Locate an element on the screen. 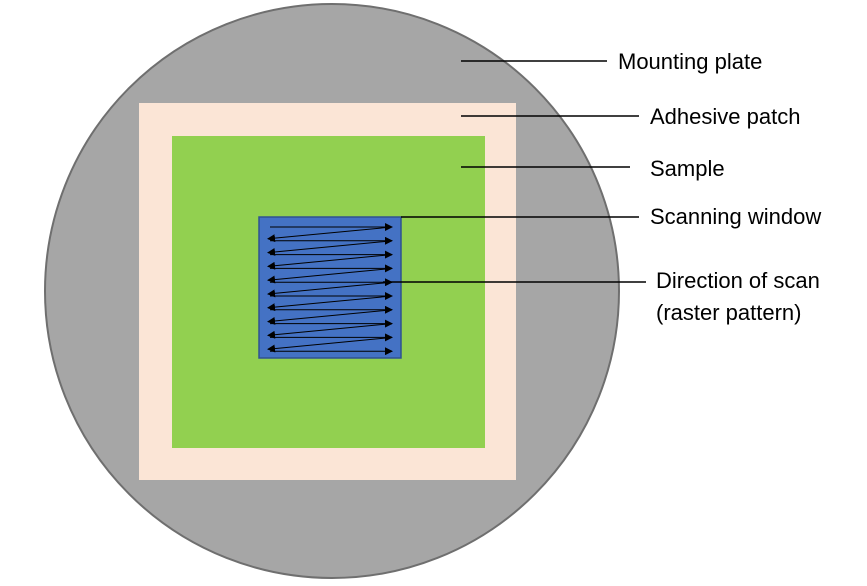 The height and width of the screenshot is (586, 867). label-scanning-window: Scanning window is located at coordinates (735, 216).